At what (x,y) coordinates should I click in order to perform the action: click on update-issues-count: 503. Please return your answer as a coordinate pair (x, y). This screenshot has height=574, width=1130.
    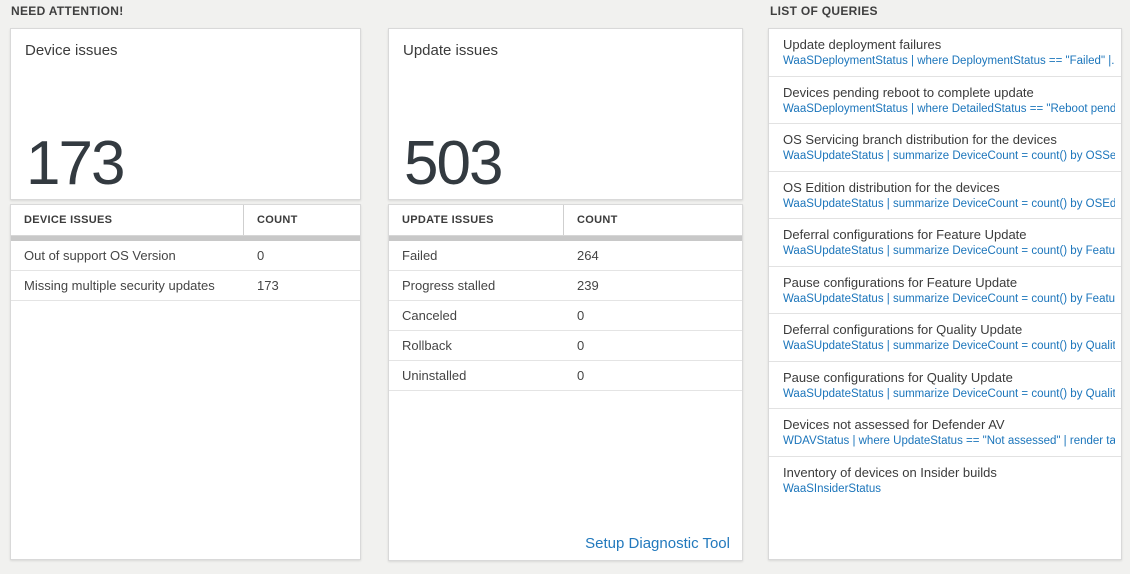
    Looking at the image, I should click on (453, 163).